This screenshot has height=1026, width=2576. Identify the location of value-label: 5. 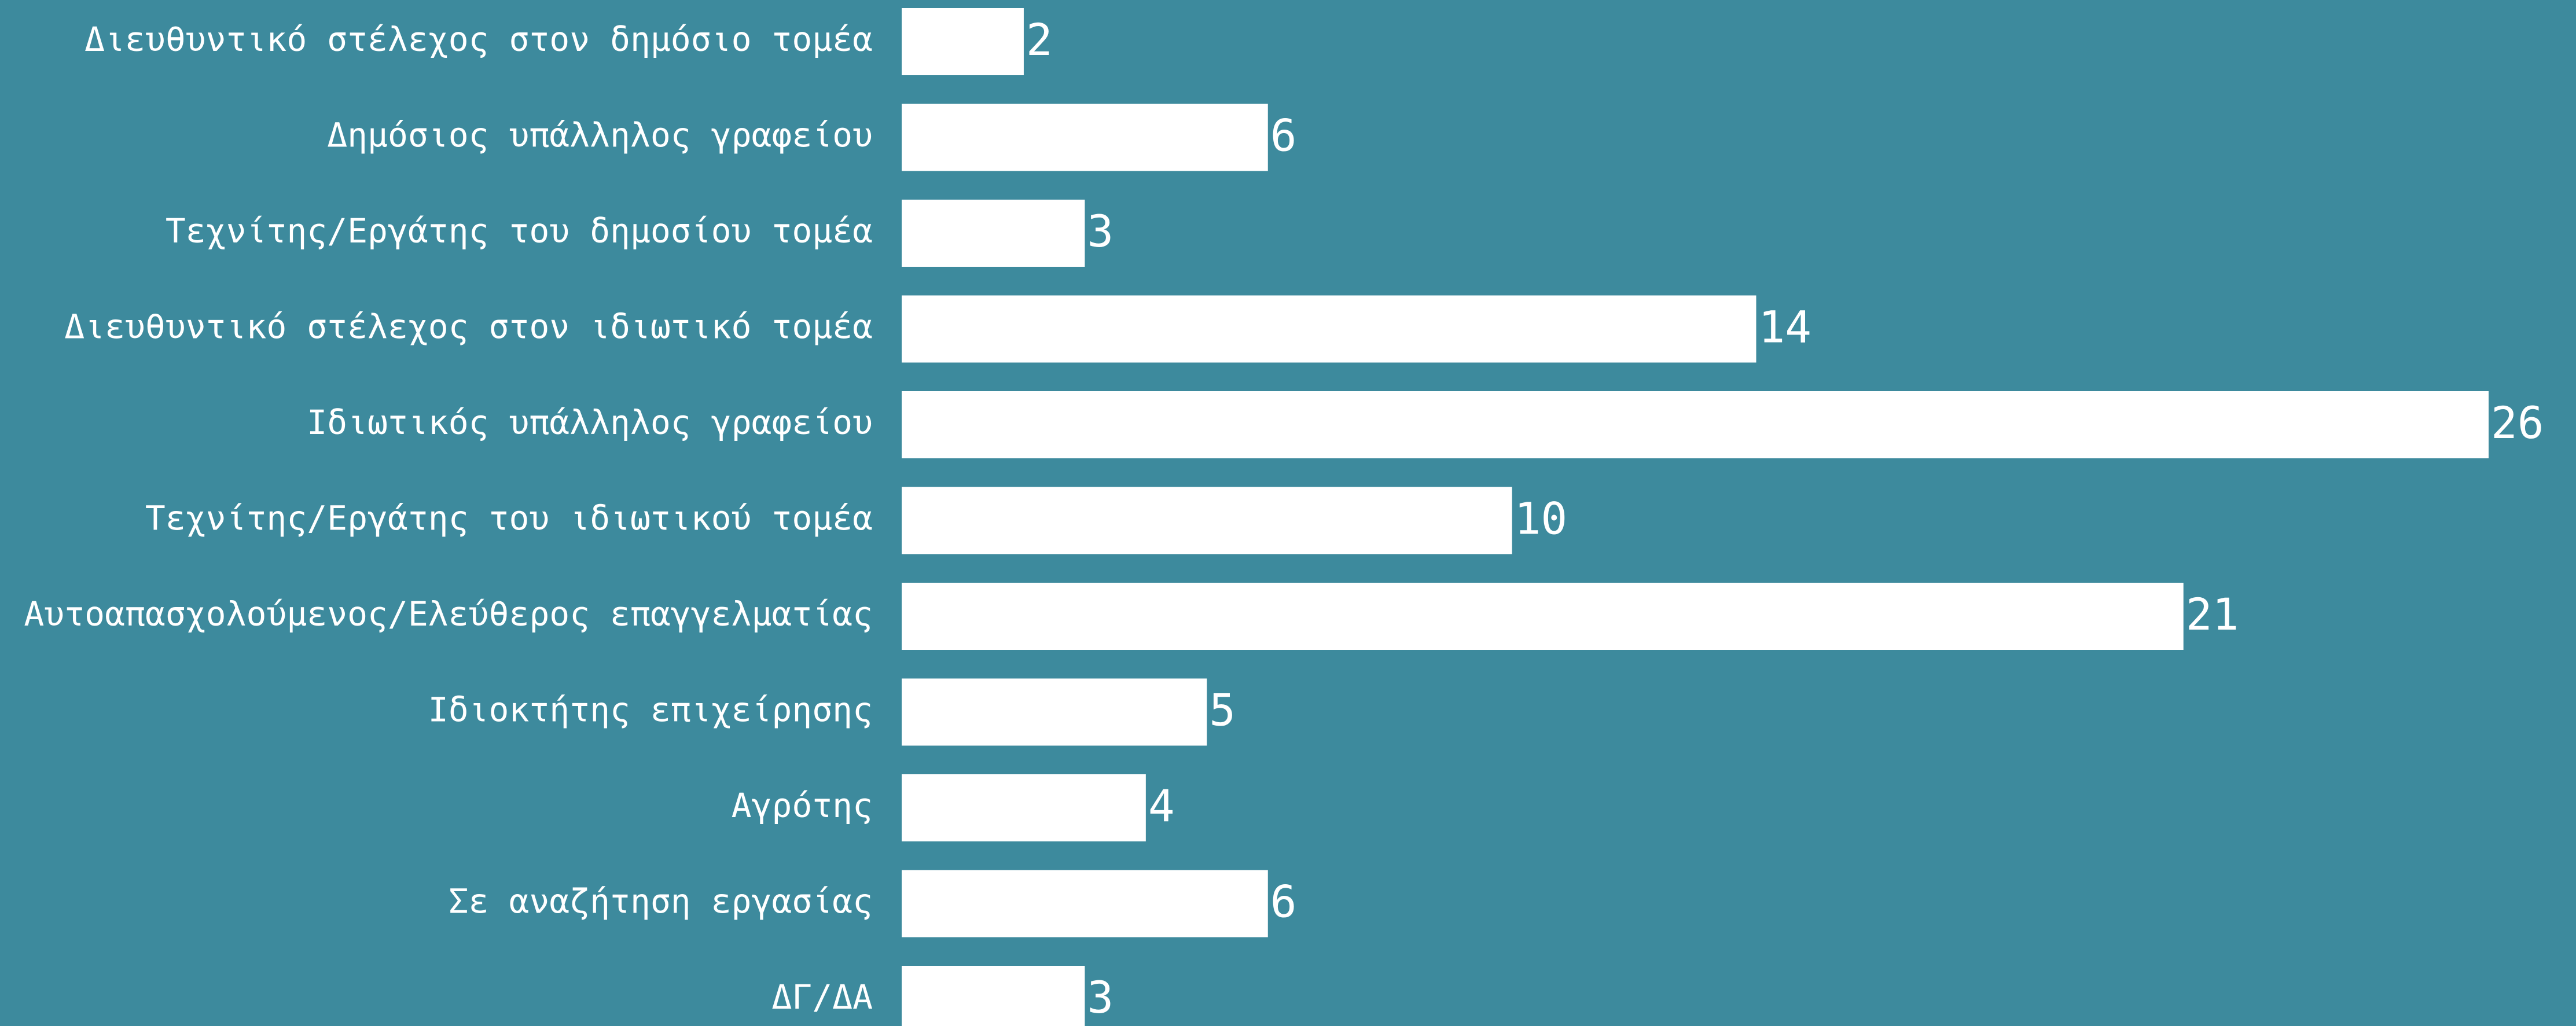
(1222, 710).